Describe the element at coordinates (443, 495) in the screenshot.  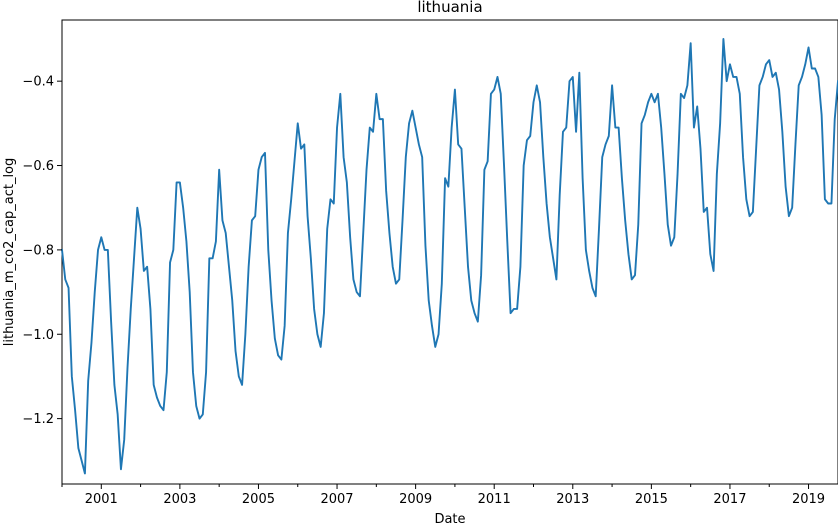
I see `x-axis-ticks: 2001 2003 2005 2007 2009 2011 2013 2015 2017 2019` at that location.